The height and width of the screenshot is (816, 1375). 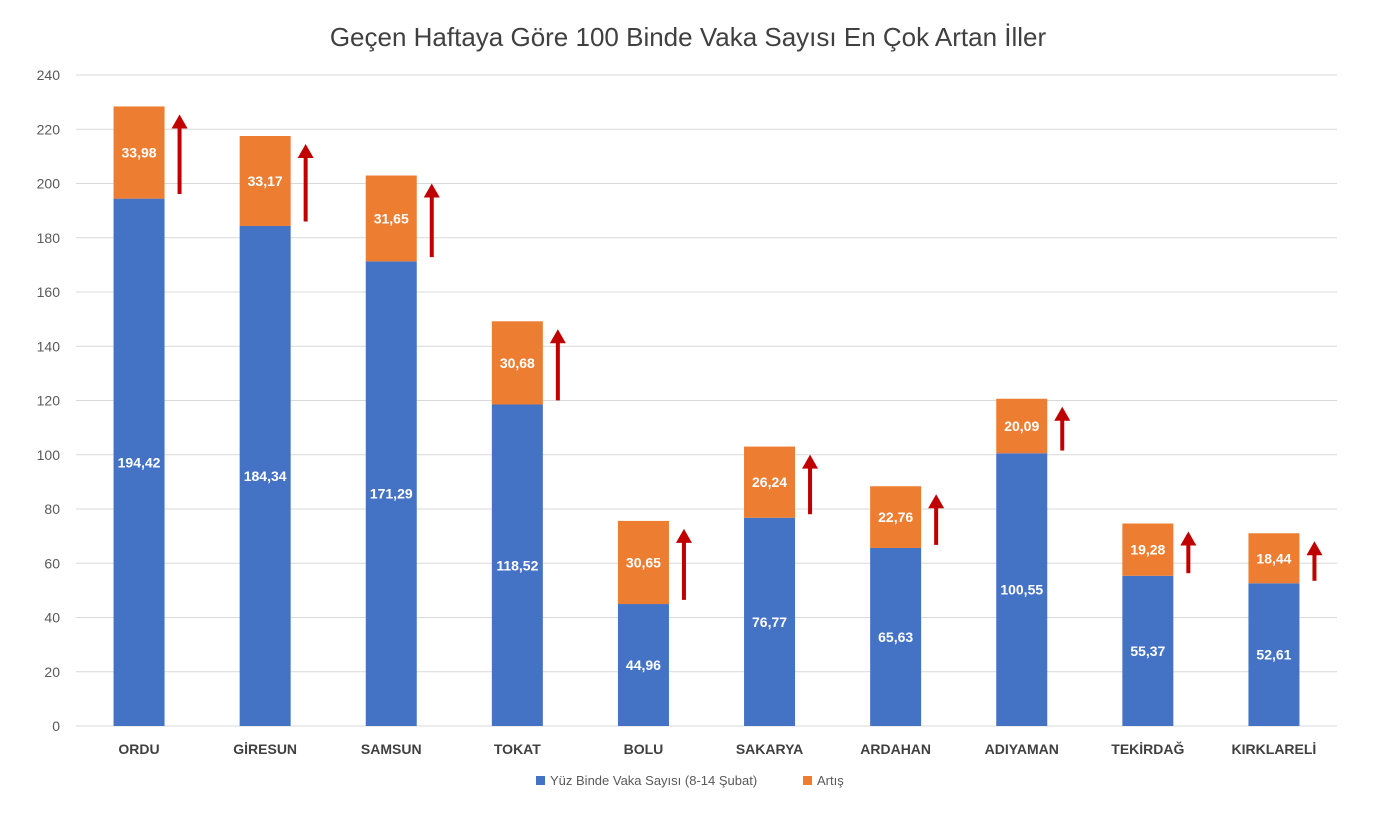 What do you see at coordinates (1274, 749) in the screenshot?
I see `x-category-label: KIRKLARELİ` at bounding box center [1274, 749].